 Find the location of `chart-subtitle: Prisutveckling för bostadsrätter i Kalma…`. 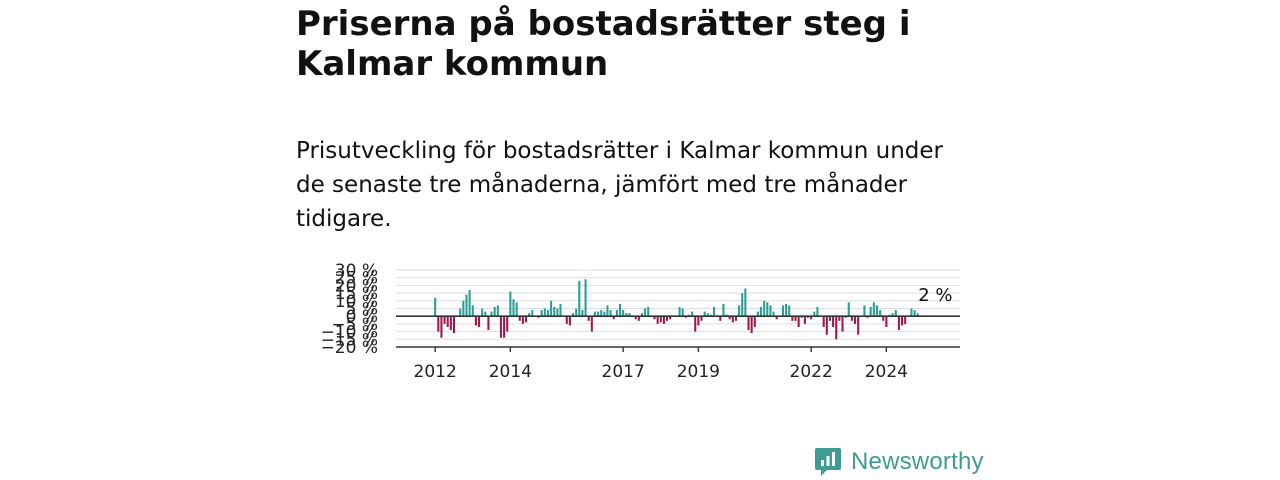

chart-subtitle: Prisutveckling för bostadsrätter i Kalma… is located at coordinates (620, 185).